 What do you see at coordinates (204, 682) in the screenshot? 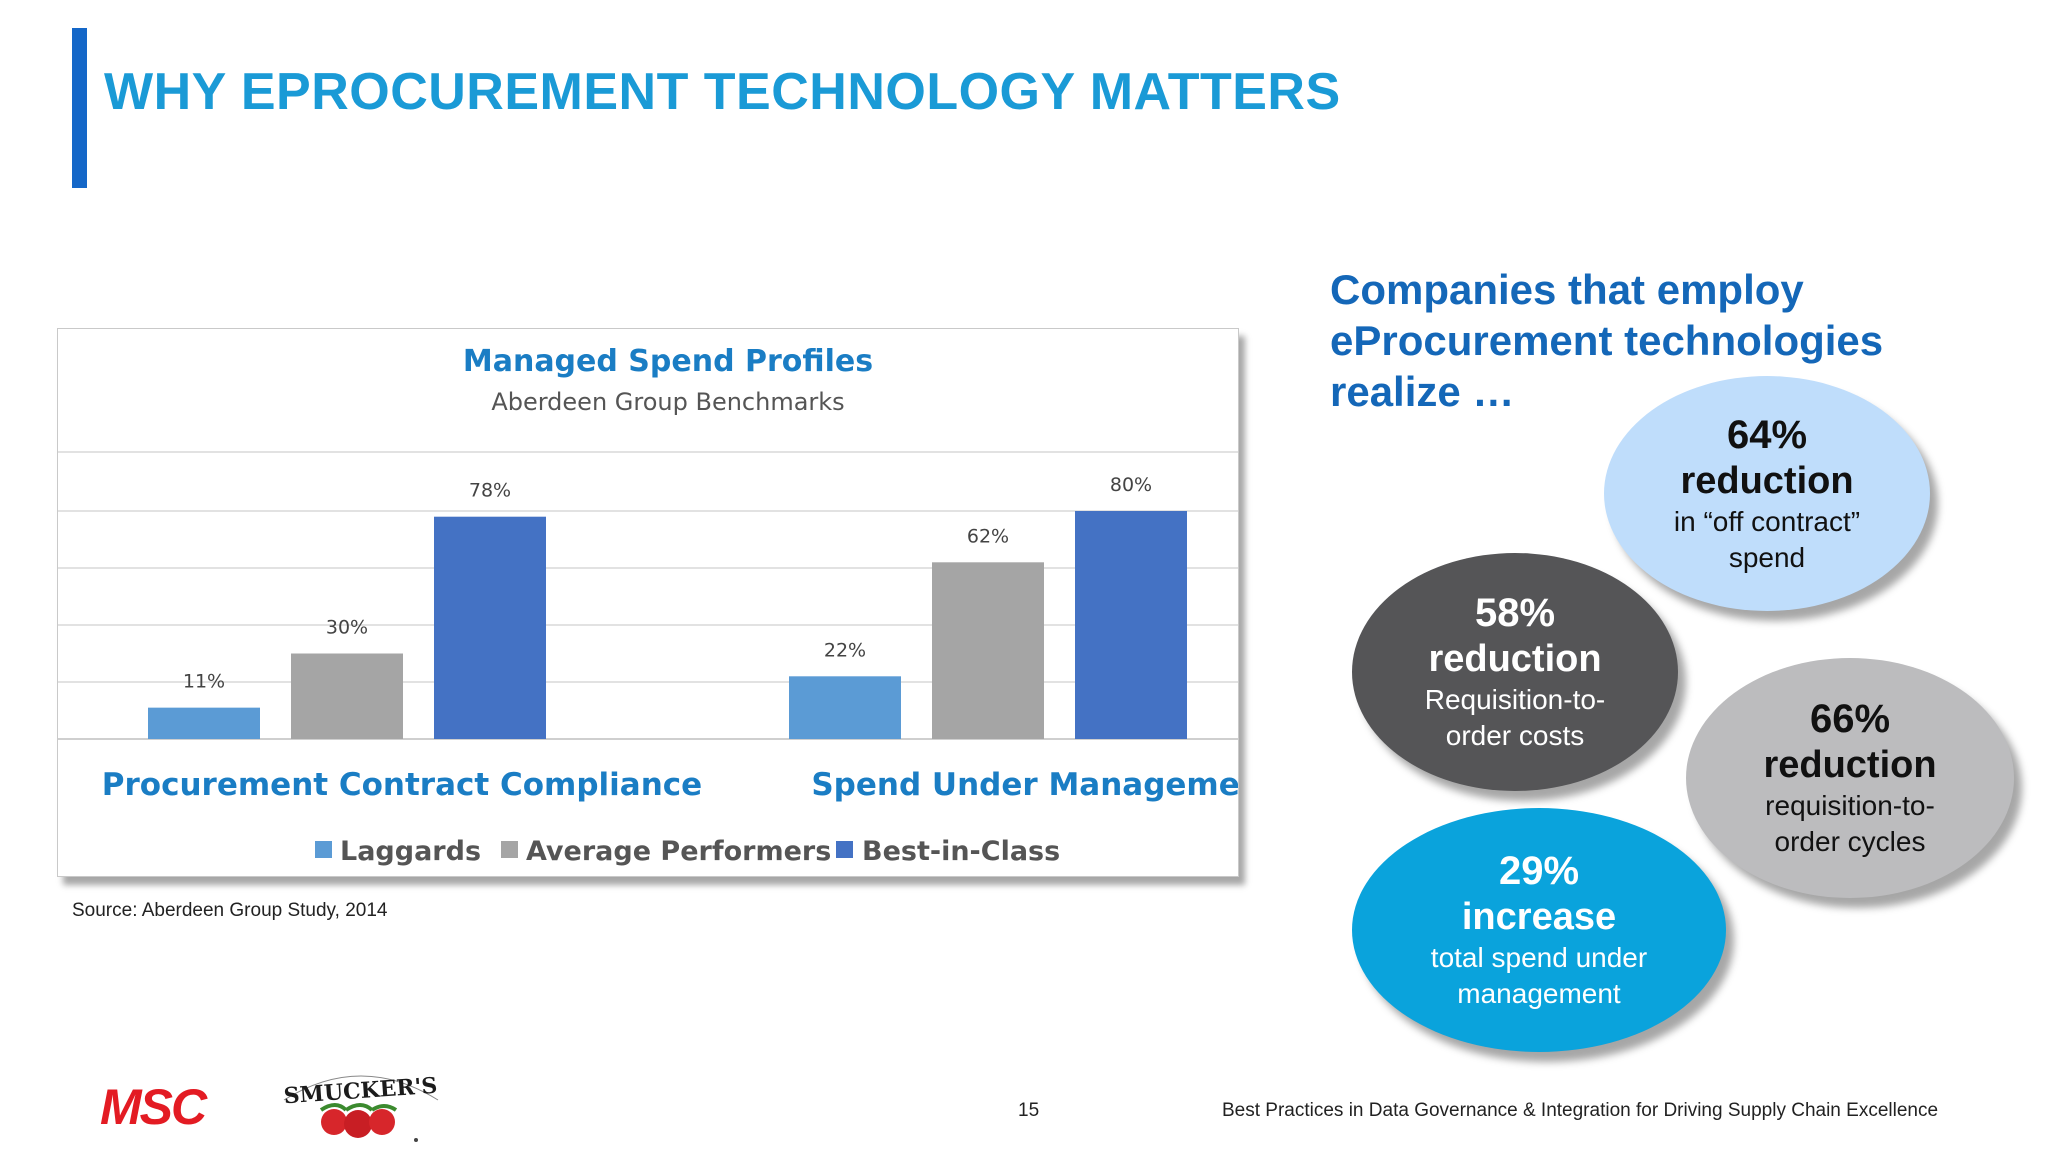
I see `data-label: 11%` at bounding box center [204, 682].